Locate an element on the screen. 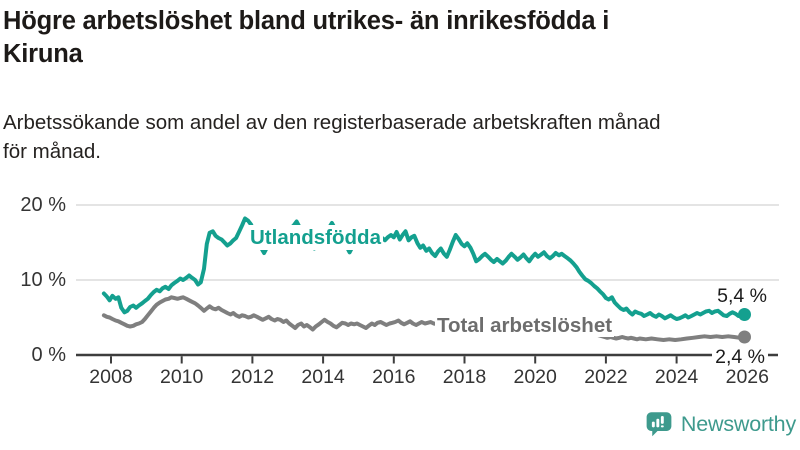 The width and height of the screenshot is (800, 450). x-axis-labels: 2008 2010 2012 2014 2016 2018 2020 2022 2024 2026 is located at coordinates (400, 378).